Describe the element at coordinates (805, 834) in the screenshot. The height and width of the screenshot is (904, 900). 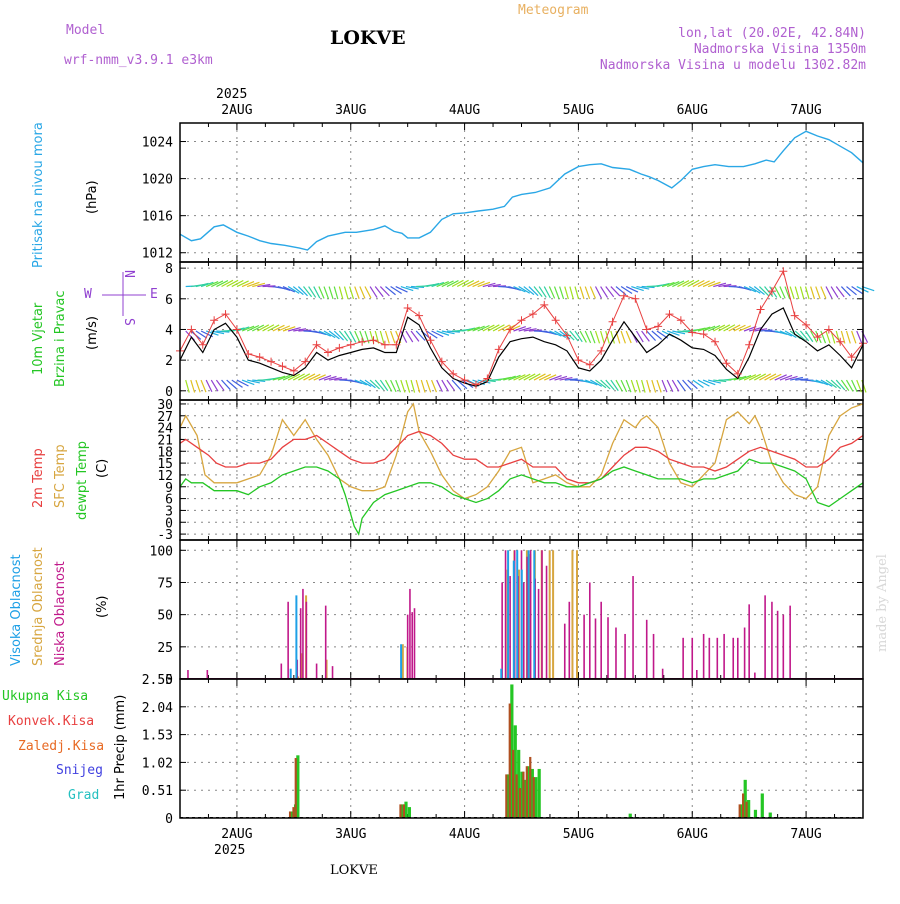
I see `bottom-day-label: 7AUG` at that location.